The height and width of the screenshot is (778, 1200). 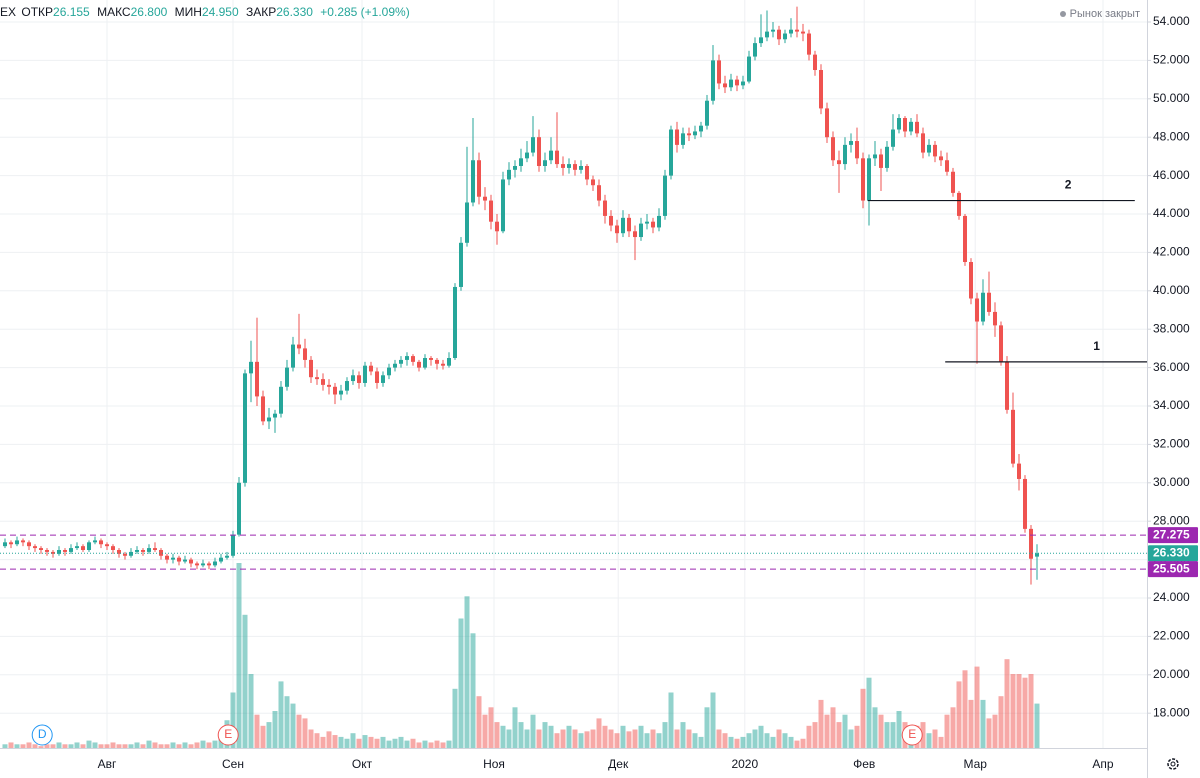 What do you see at coordinates (1171, 520) in the screenshot?
I see `y-tick-label: 28.000` at bounding box center [1171, 520].